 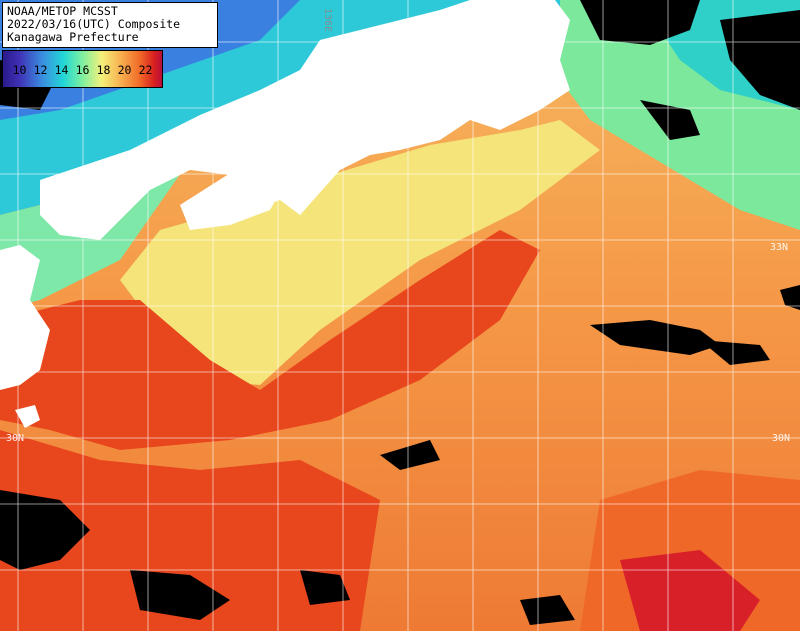 I want to click on temperature-scale: 10 12 14 16 18 20 22, so click(x=82, y=69).